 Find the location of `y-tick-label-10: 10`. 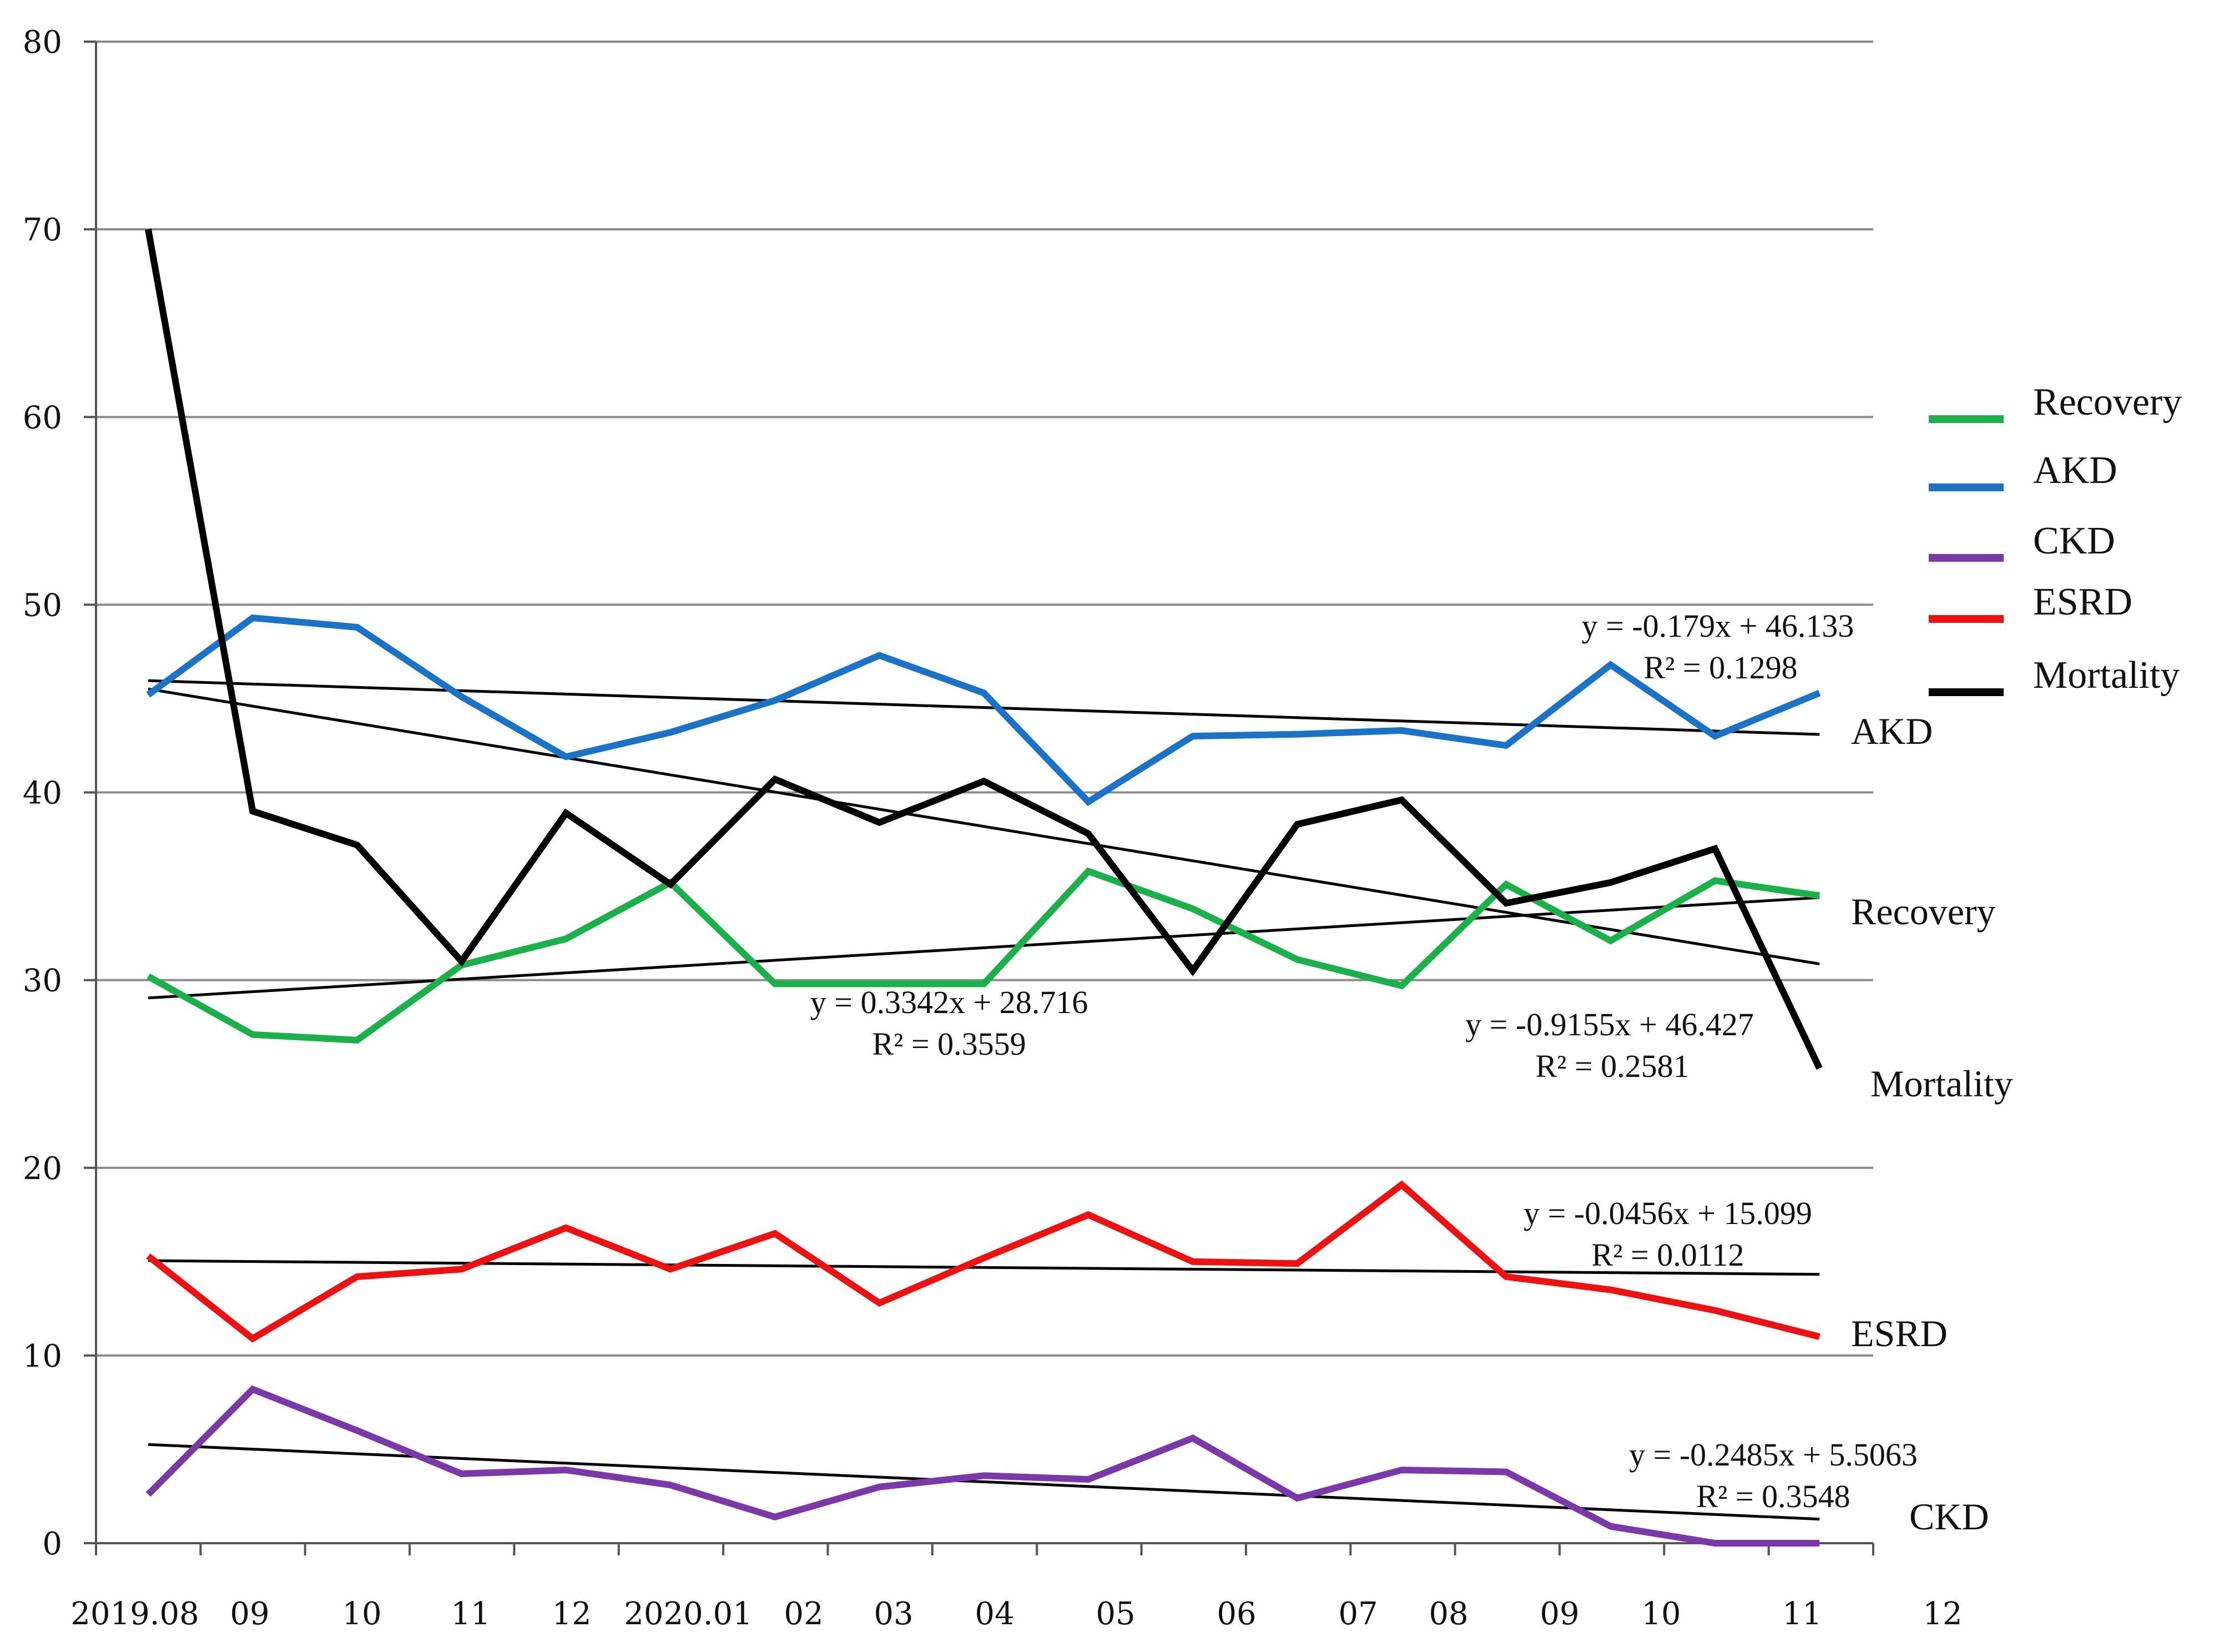

y-tick-label-10: 10 is located at coordinates (42, 1356).